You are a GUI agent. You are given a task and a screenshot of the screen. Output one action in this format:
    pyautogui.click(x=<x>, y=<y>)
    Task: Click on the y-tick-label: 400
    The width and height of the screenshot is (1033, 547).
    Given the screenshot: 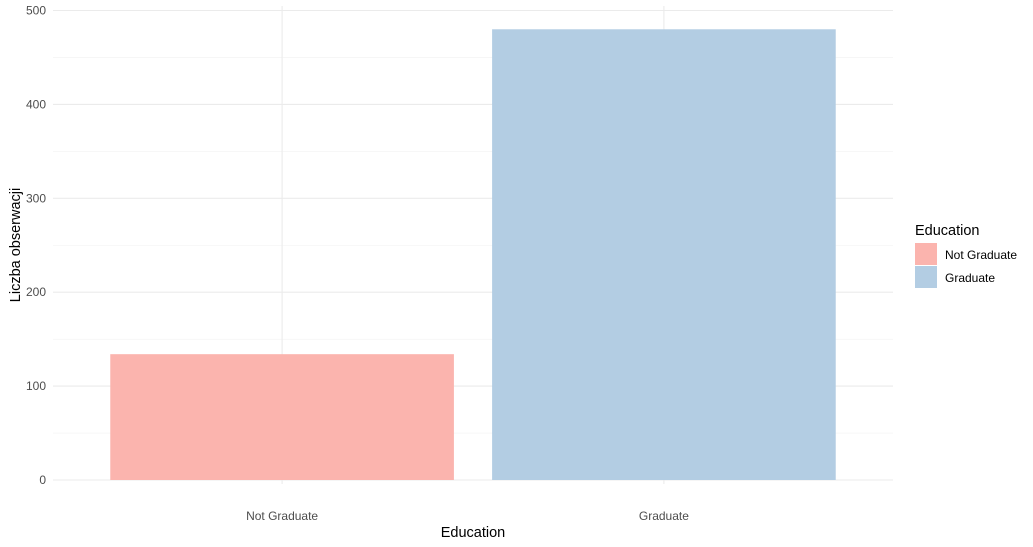 What is the action you would take?
    pyautogui.click(x=36, y=104)
    